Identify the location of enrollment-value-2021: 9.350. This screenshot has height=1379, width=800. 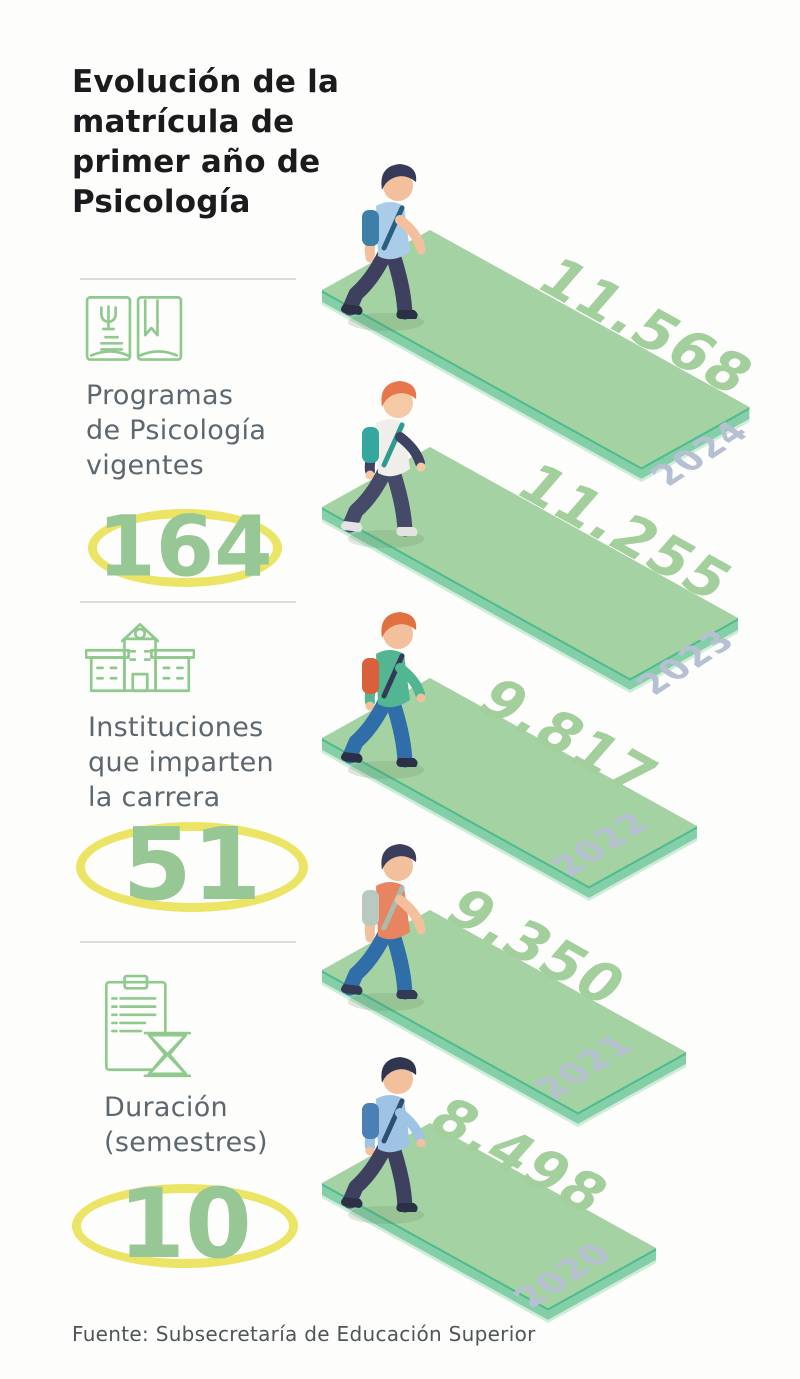
(536, 948).